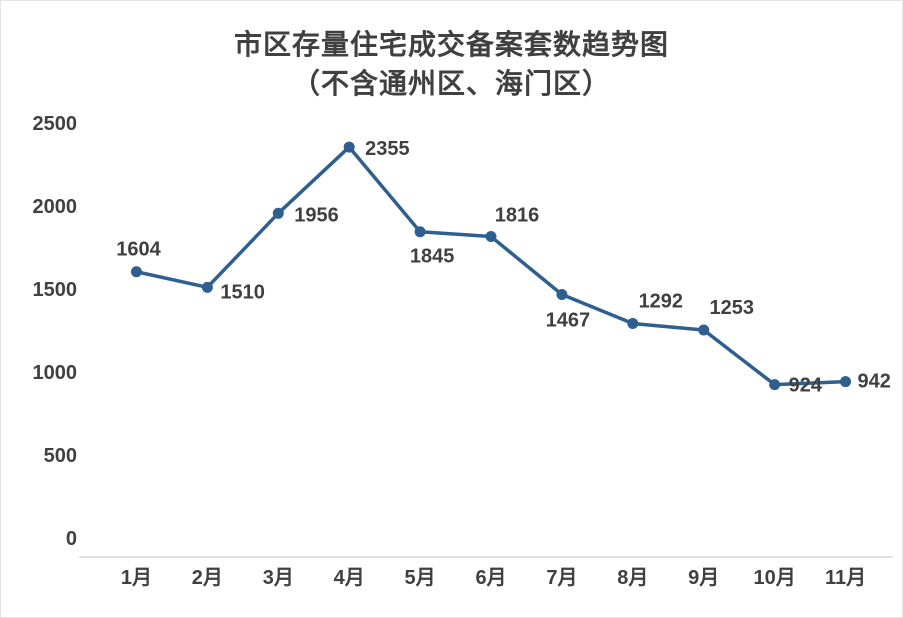 This screenshot has height=618, width=903. What do you see at coordinates (451, 84) in the screenshot?
I see `chart-subtitle: （不含通州区、海门区）` at bounding box center [451, 84].